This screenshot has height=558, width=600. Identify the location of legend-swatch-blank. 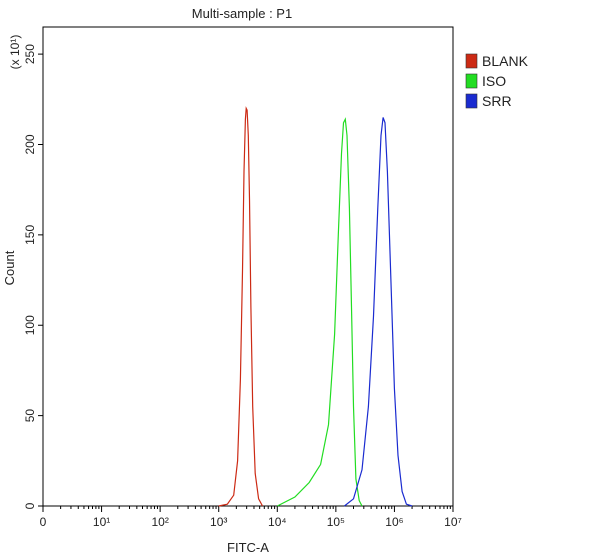
(471, 61).